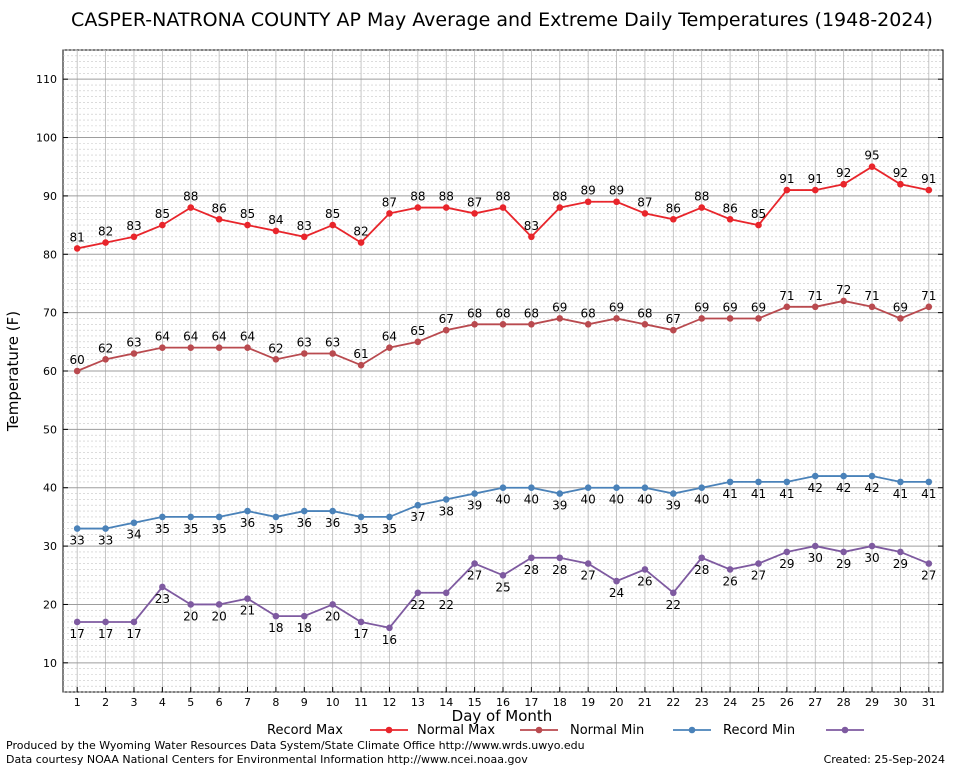  What do you see at coordinates (900, 702) in the screenshot?
I see `x-tick-label: 30` at bounding box center [900, 702].